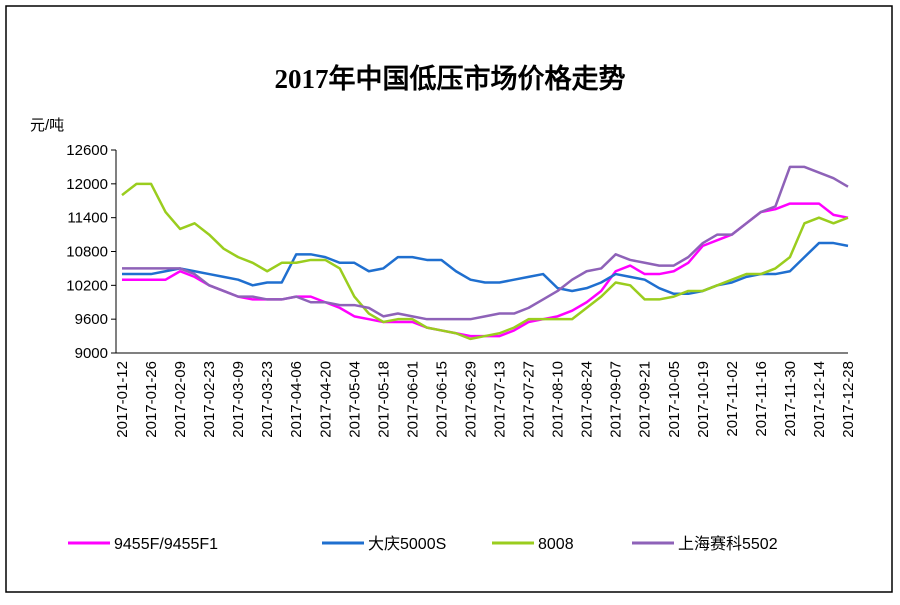 The height and width of the screenshot is (605, 900). Describe the element at coordinates (383, 399) in the screenshot. I see `x-tick-label: 2017-05-18` at that location.